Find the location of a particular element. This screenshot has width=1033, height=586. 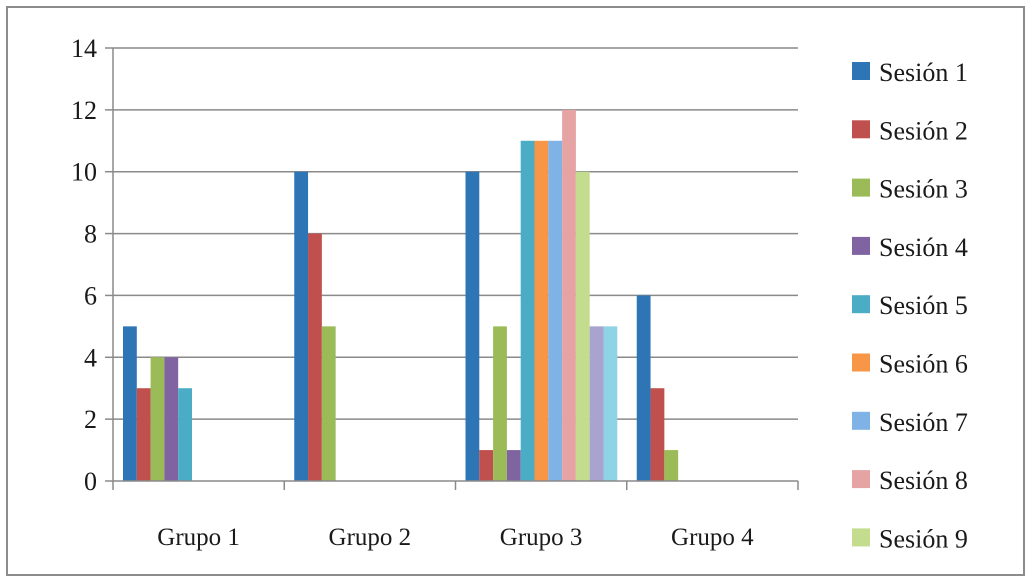

legend-label: Sesión 1 is located at coordinates (923, 72).